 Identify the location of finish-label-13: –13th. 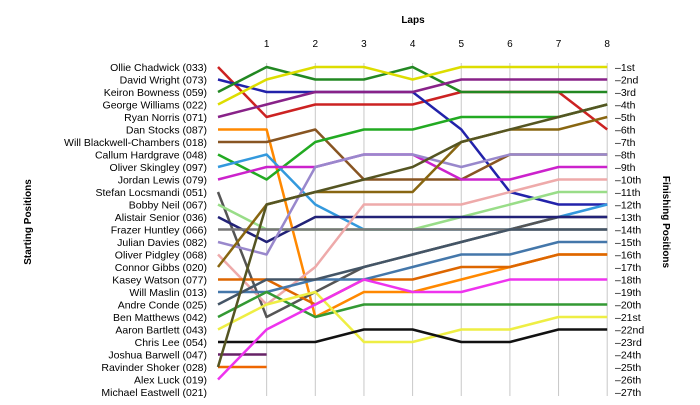
(628, 218).